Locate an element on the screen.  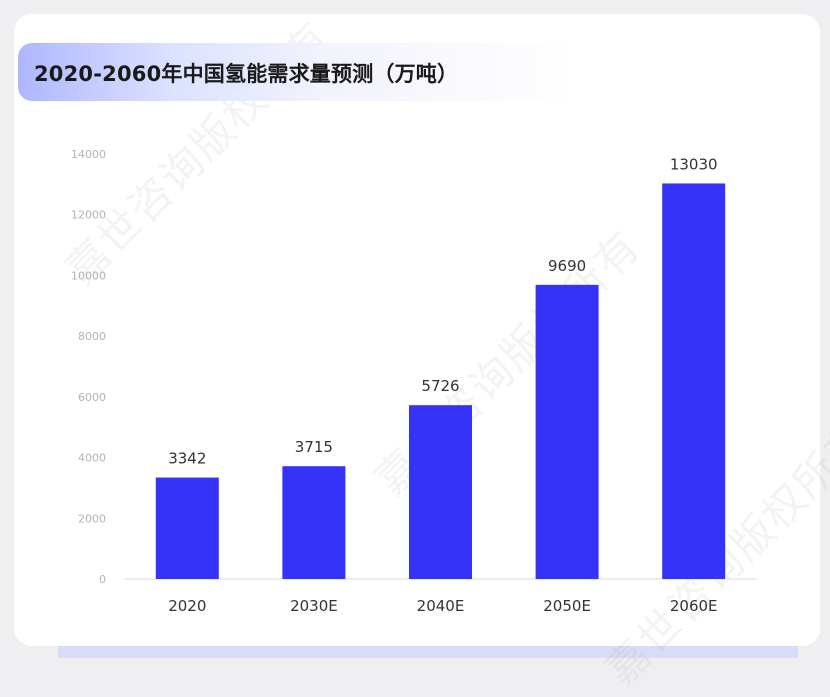
data-label: 5726 is located at coordinates (440, 386).